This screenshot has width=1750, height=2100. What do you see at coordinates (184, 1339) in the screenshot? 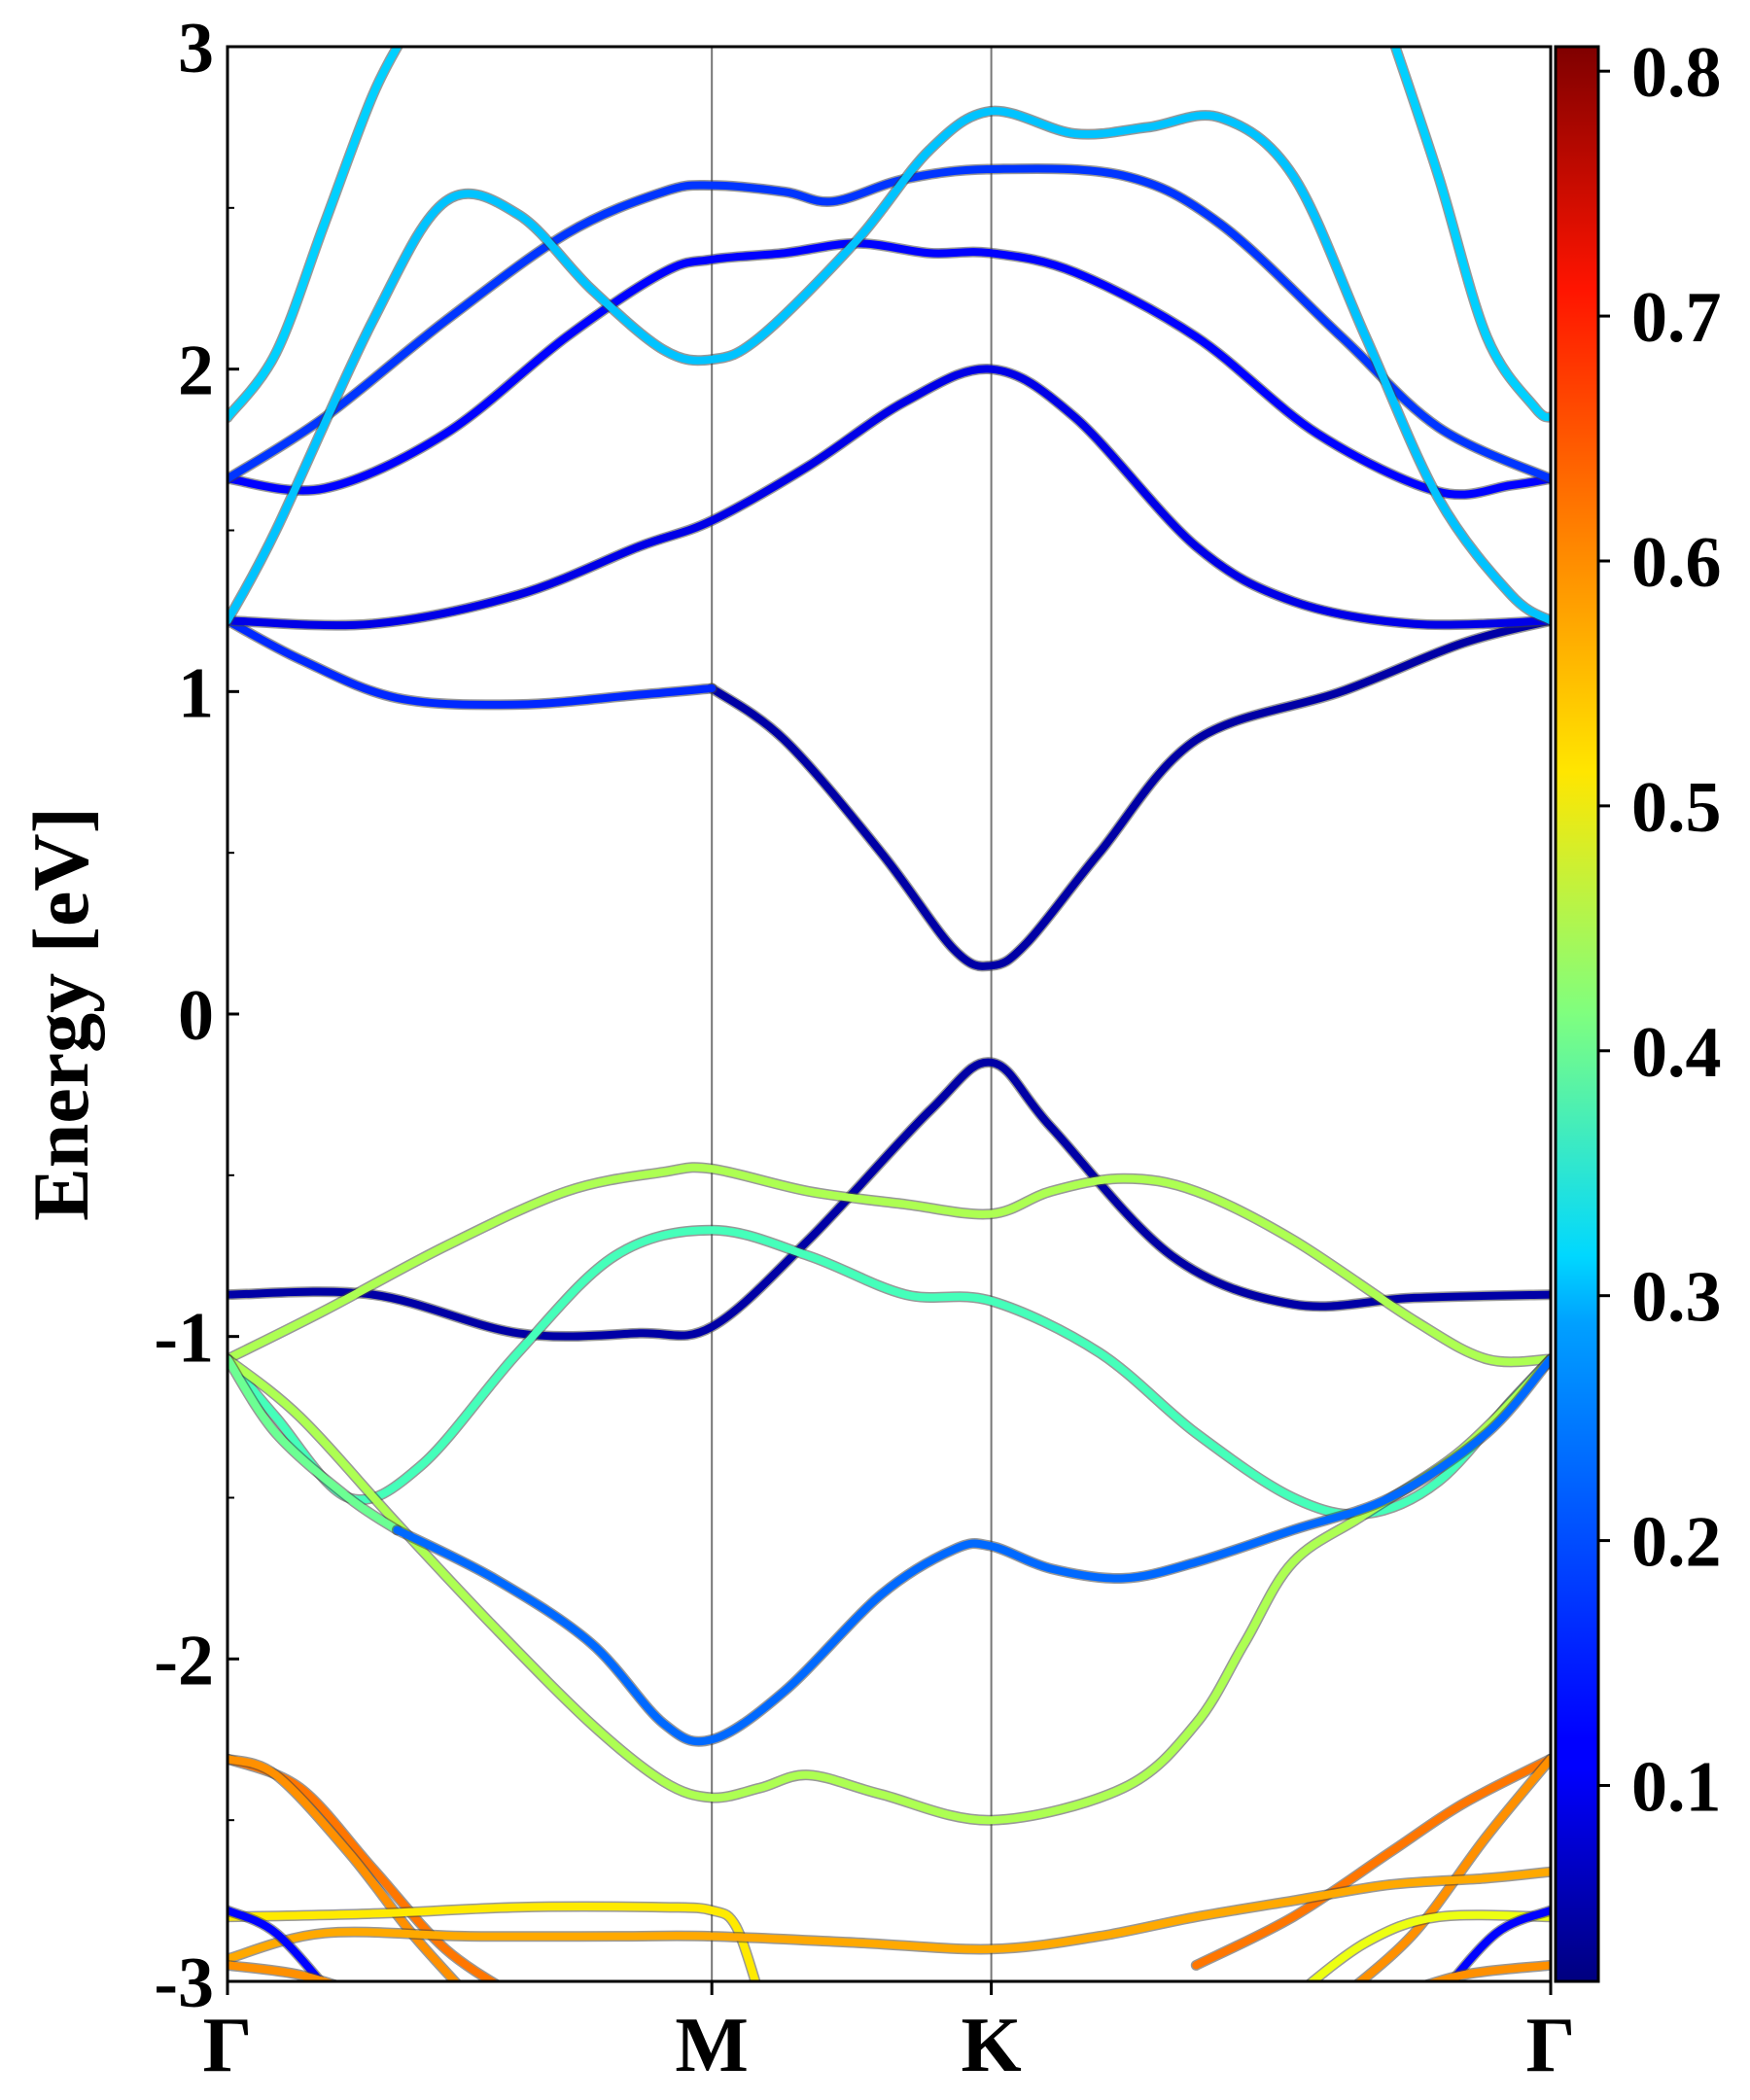
I see `y-tick-label: -1` at bounding box center [184, 1339].